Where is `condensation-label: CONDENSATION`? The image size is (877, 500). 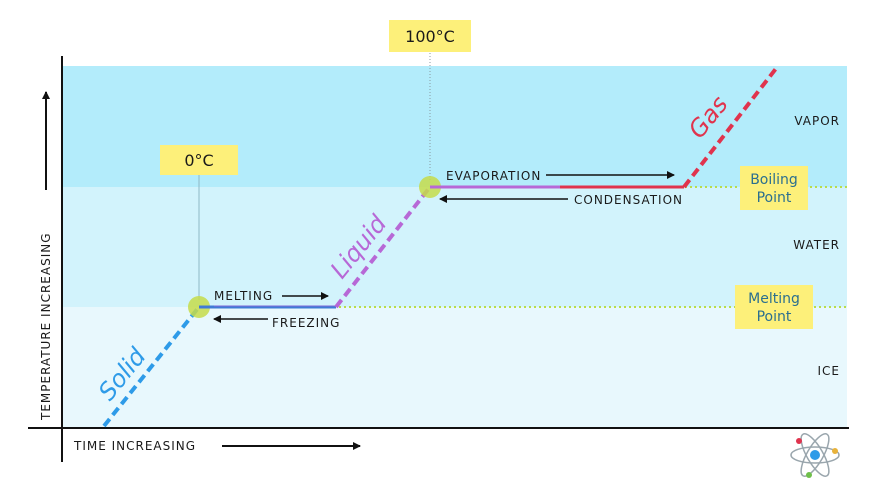
condensation-label: CONDENSATION is located at coordinates (628, 200).